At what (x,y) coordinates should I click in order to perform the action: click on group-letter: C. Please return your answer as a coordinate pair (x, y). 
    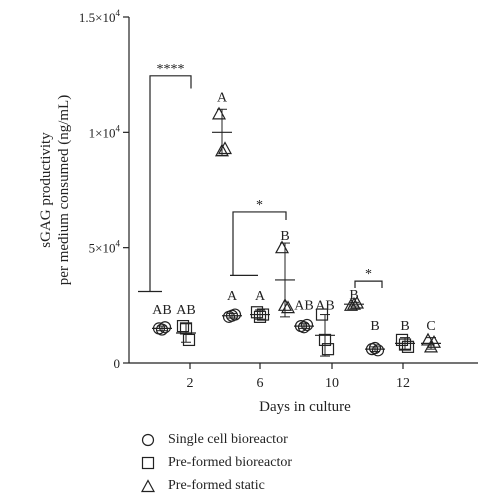
    Looking at the image, I should click on (430, 326).